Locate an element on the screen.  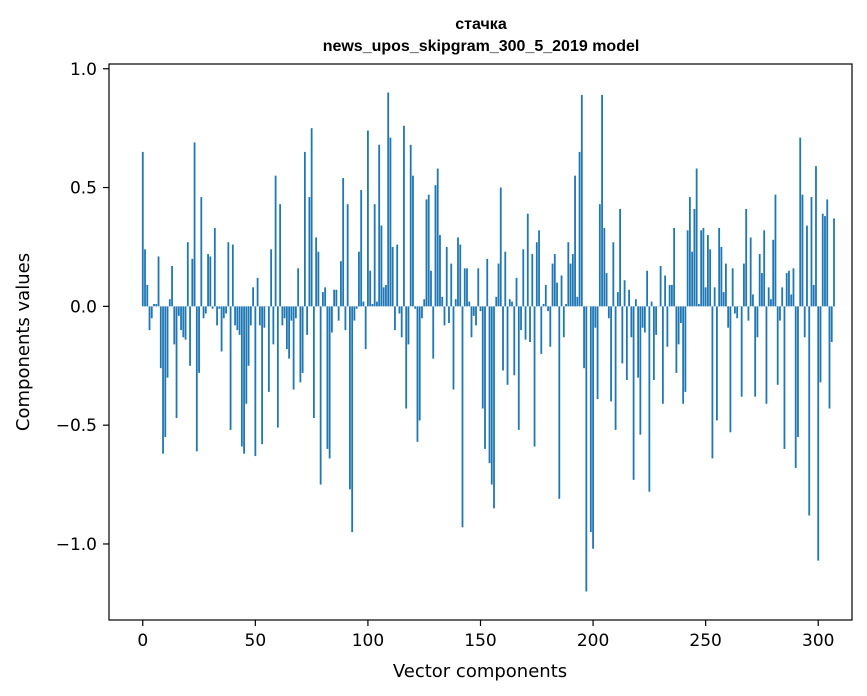
chart-title: стачка is located at coordinates (481, 24).